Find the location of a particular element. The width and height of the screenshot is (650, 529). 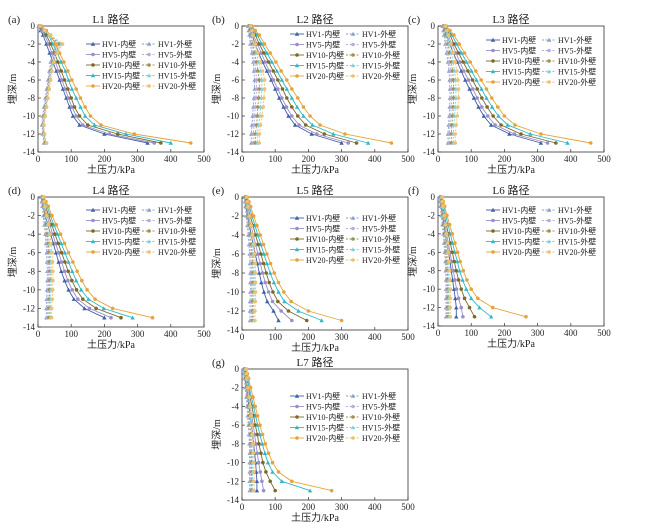

x-tick-label: 200 is located at coordinates (505, 333).